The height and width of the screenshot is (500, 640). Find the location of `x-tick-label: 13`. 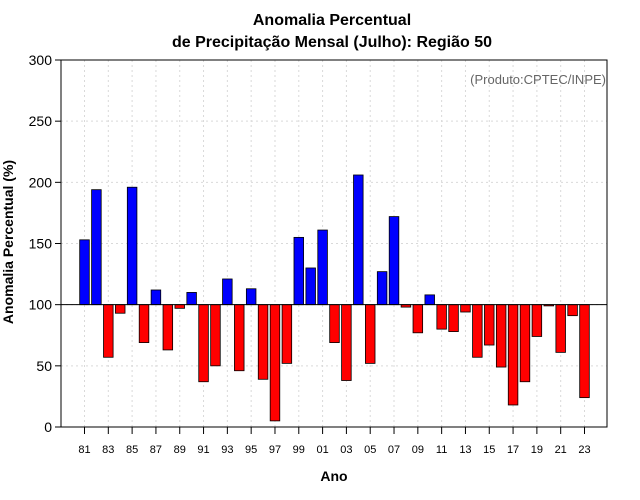

x-tick-label: 13 is located at coordinates (465, 450).